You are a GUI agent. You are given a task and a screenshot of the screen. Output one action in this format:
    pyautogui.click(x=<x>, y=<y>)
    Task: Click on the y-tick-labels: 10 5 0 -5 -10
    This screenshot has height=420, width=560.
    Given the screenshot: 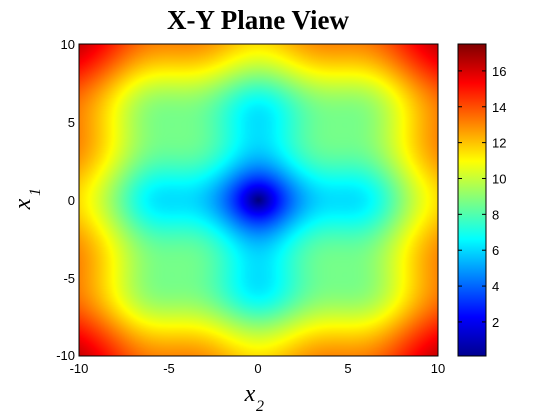 What is the action you would take?
    pyautogui.click(x=65, y=200)
    